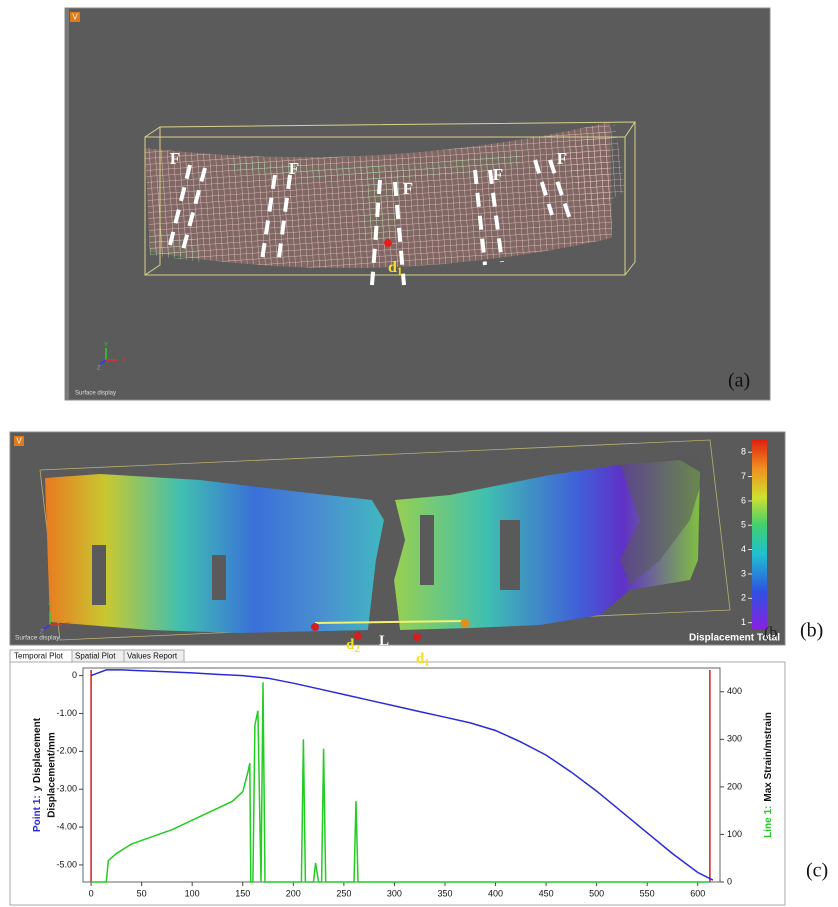 The width and height of the screenshot is (838, 907). I want to click on span-label: L, so click(384, 641).